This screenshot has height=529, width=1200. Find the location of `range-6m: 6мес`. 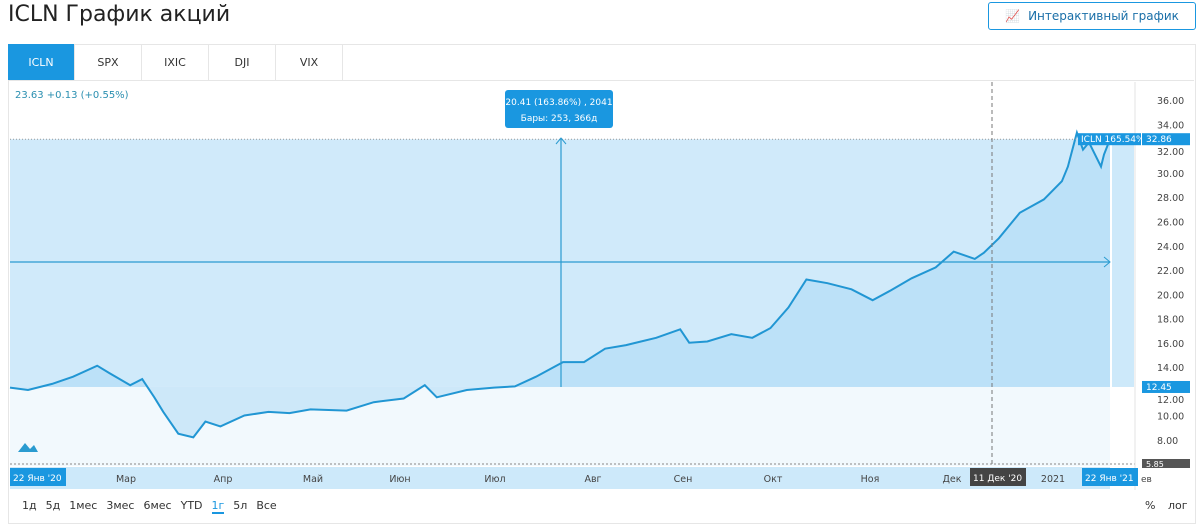

range-6m: 6мес is located at coordinates (157, 505).